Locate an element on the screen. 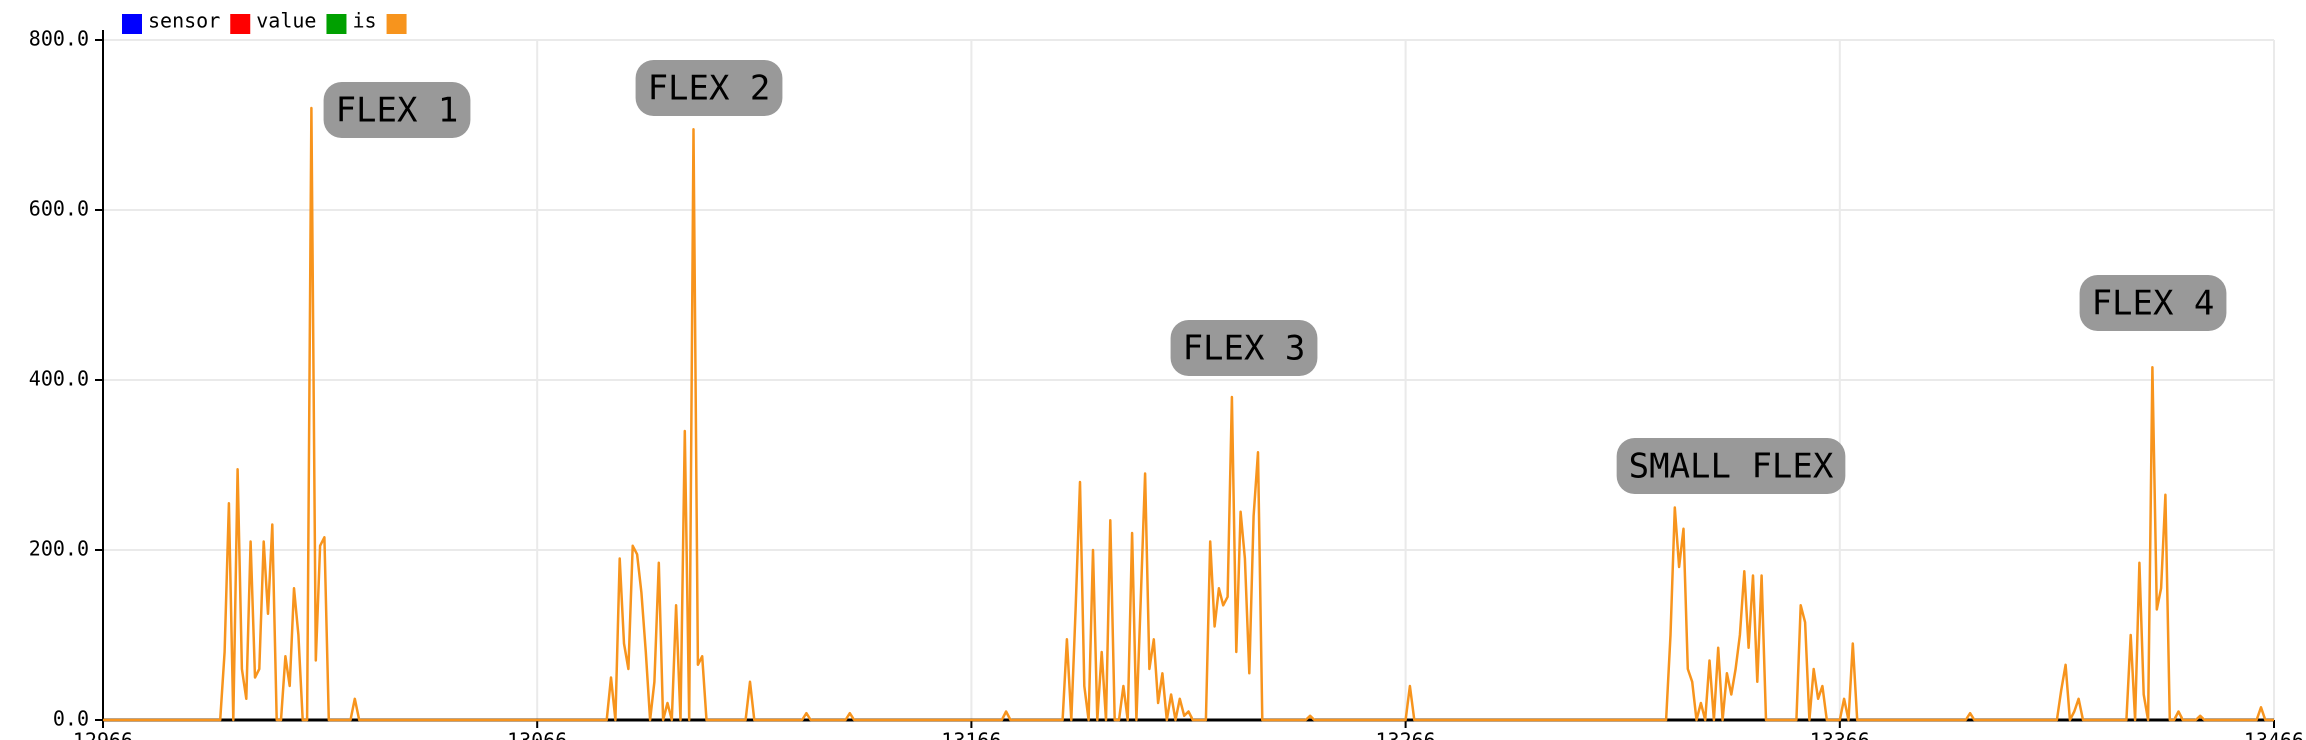 The width and height of the screenshot is (2306, 740). y-tick-label: 400.0 is located at coordinates (59, 379).